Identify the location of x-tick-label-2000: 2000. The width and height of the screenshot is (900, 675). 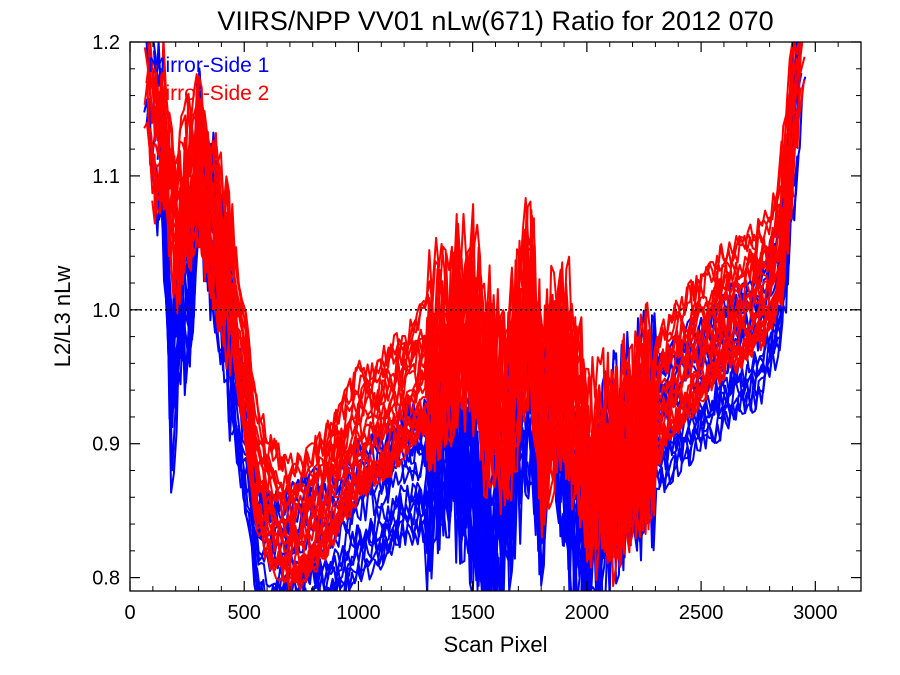
(587, 613).